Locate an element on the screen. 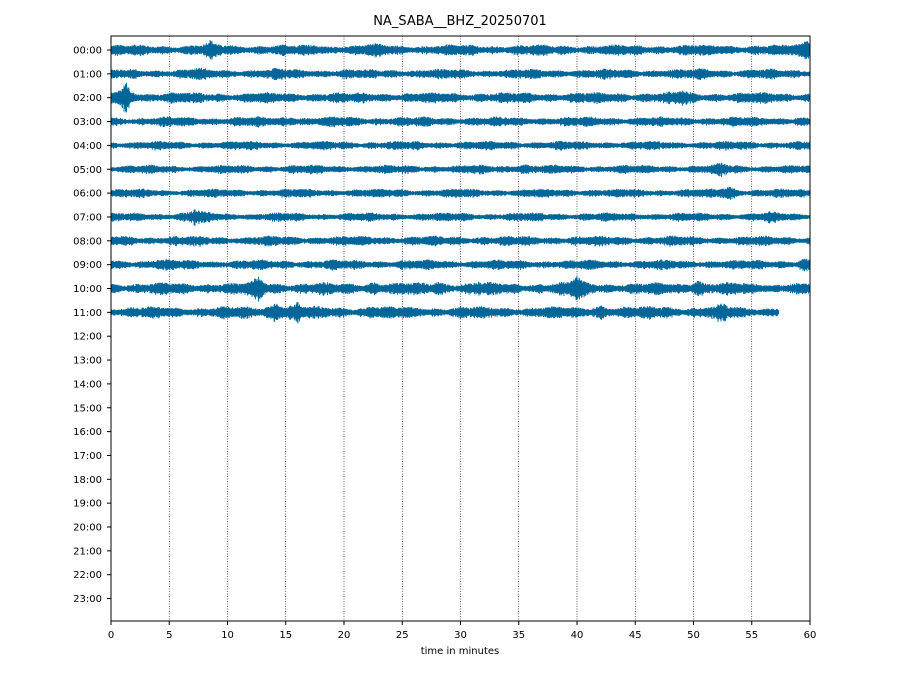  y-tick-label: 08:00 is located at coordinates (87, 241).